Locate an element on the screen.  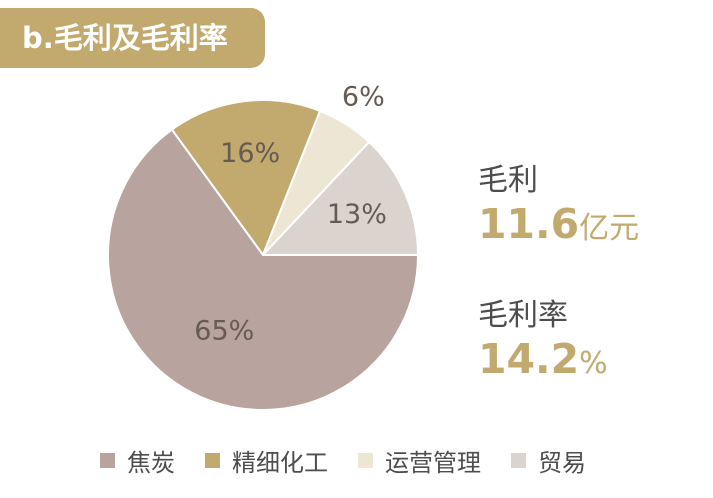
gross-profit-value: 11.6 is located at coordinates (529, 224).